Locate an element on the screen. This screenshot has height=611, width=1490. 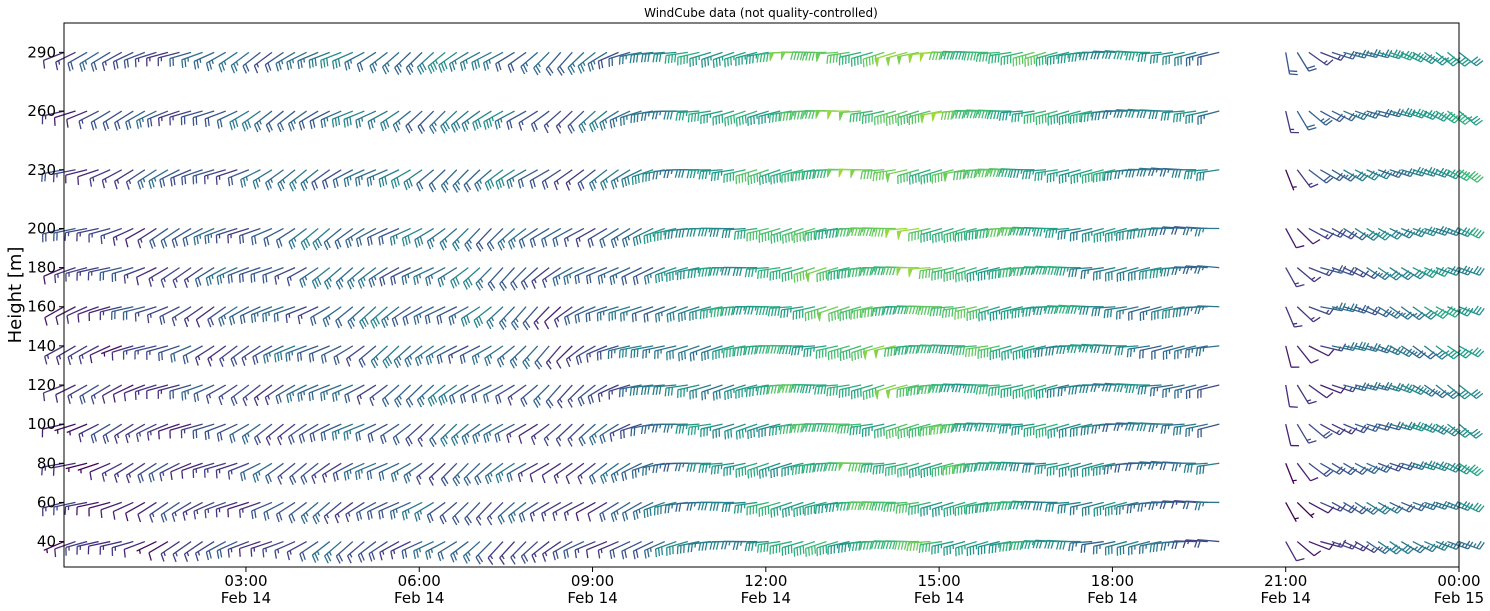
y-tick-label: 140 is located at coordinates (41, 346).